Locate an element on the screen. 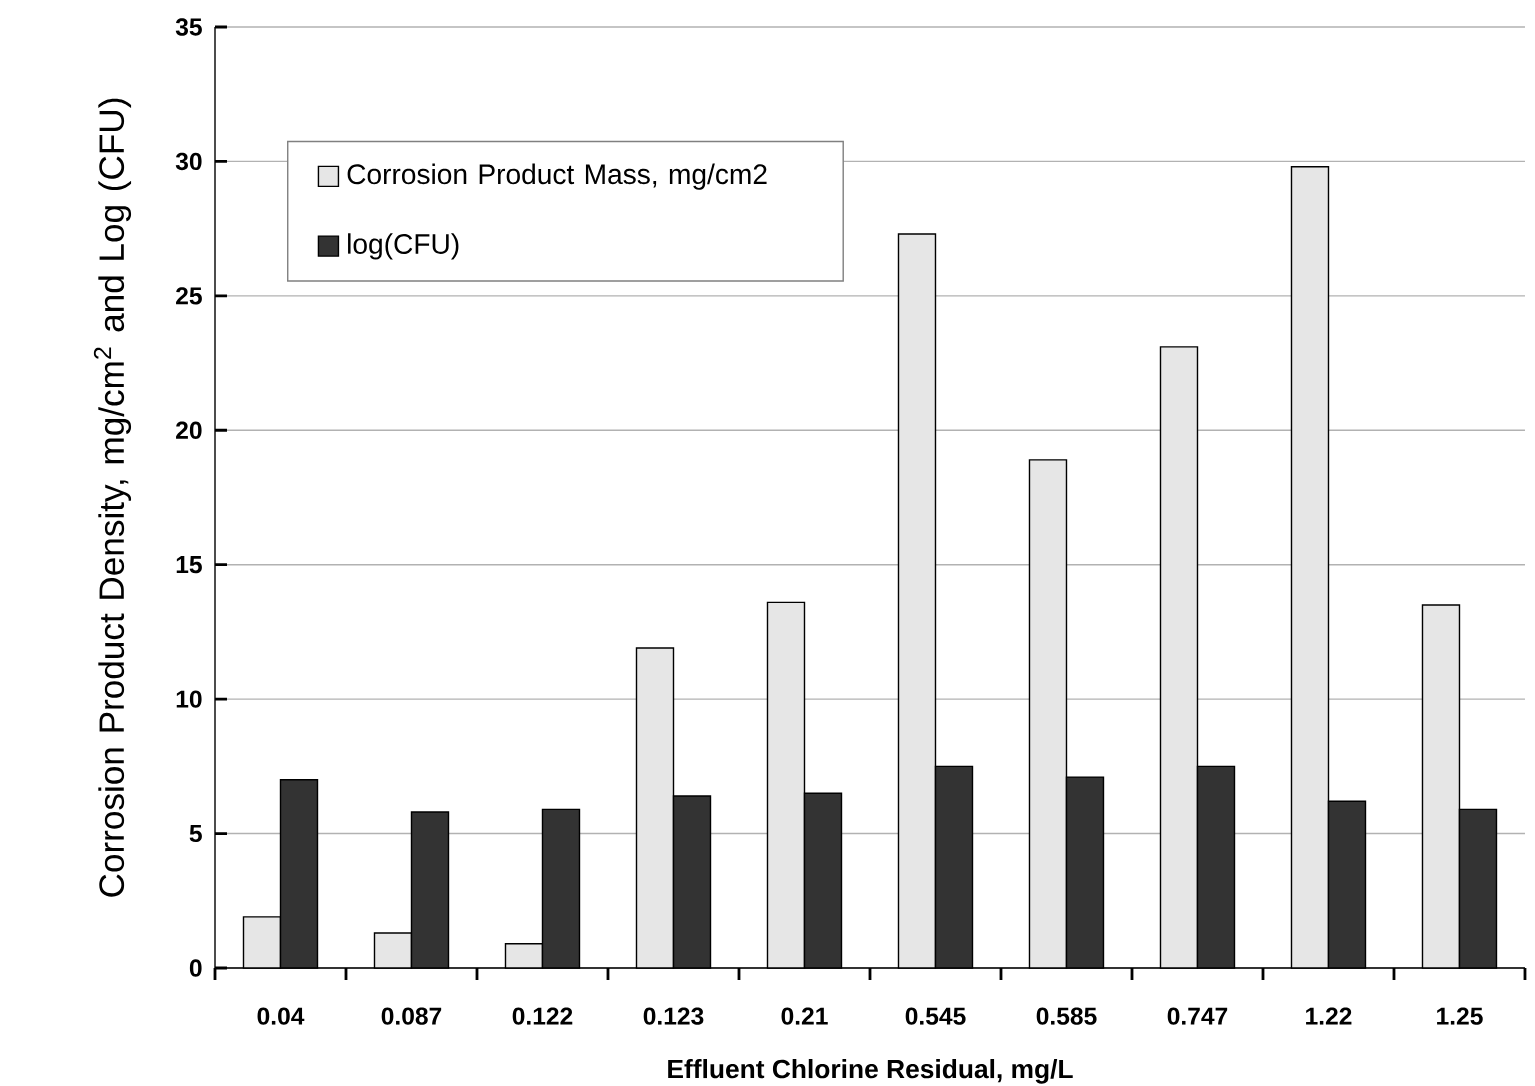  x-tick-label: 1.22 is located at coordinates (1329, 1016).